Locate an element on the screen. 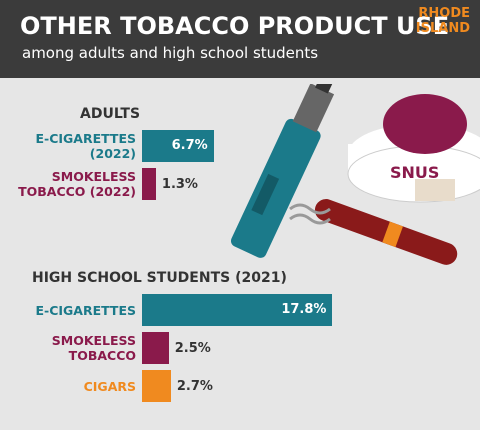  value-label: 2.5% is located at coordinates (192, 348).